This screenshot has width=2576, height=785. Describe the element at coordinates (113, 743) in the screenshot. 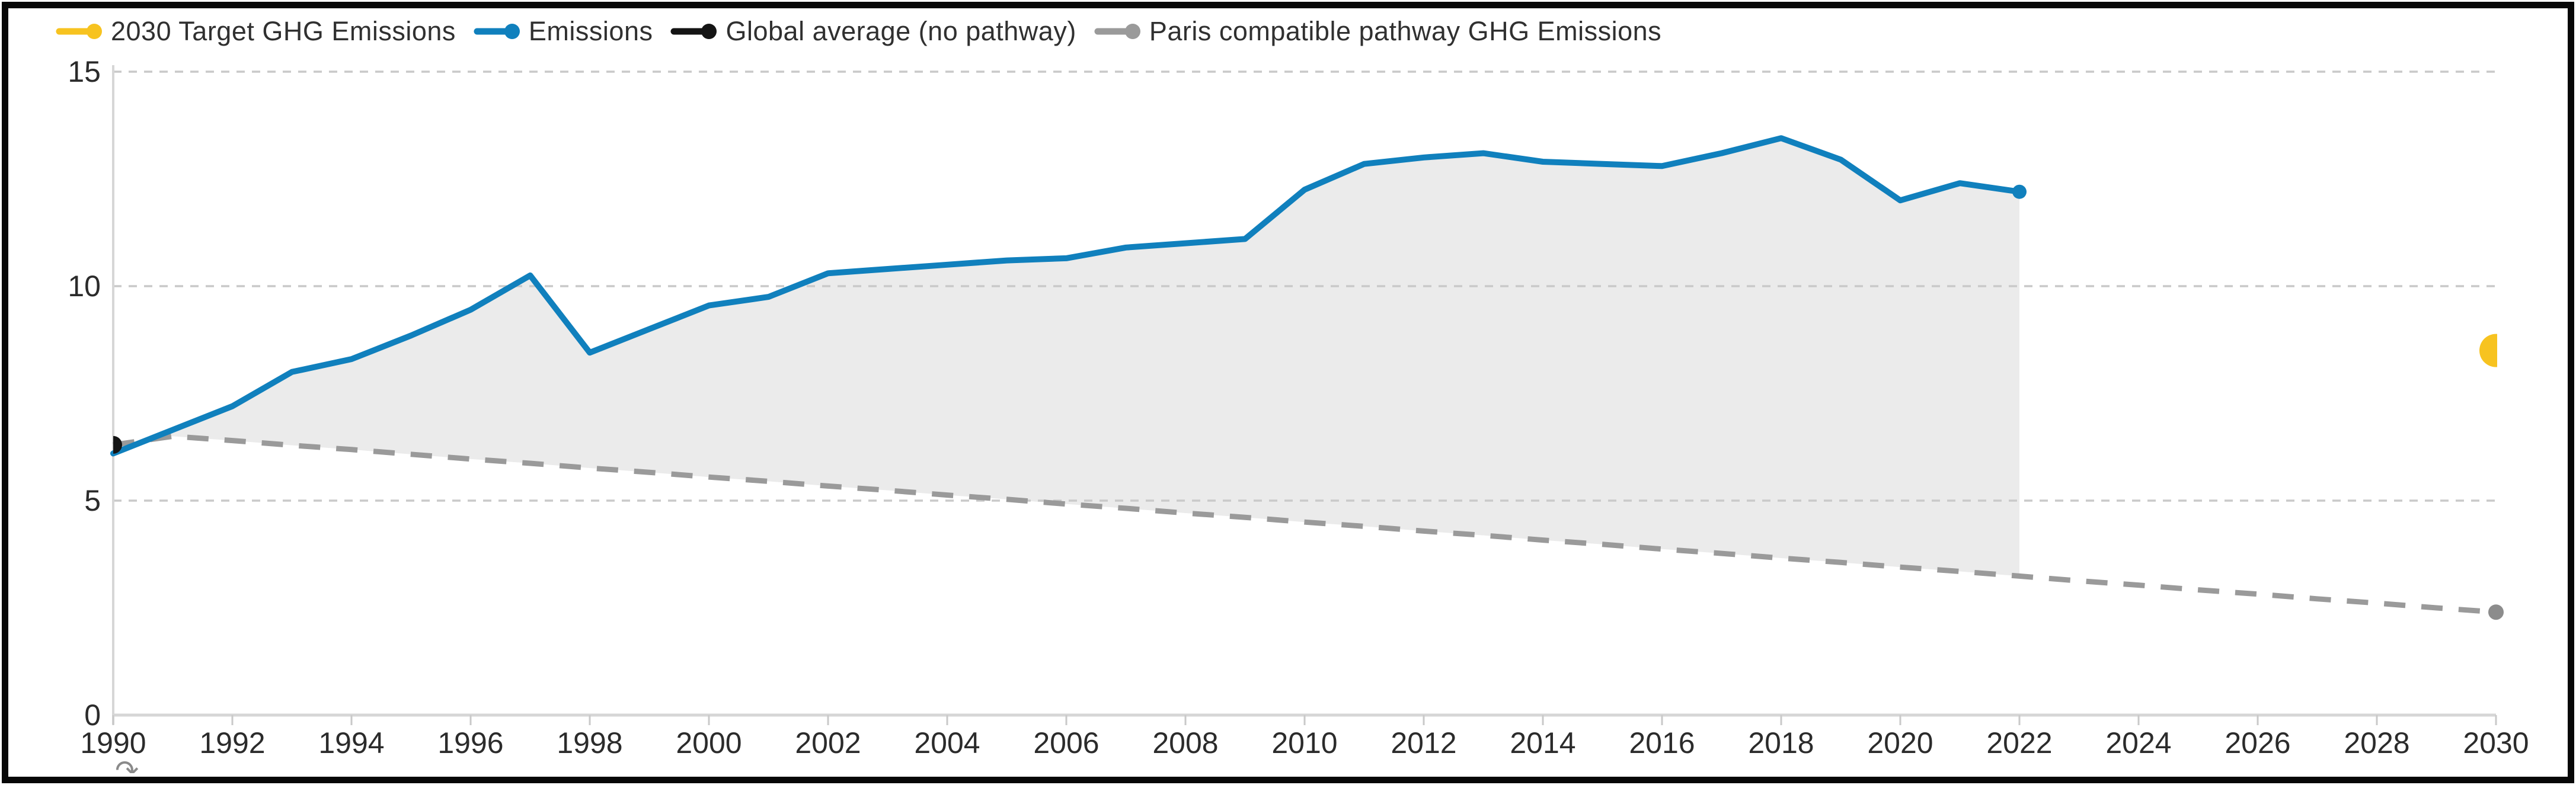

I see `x-tick-label: 1990` at that location.